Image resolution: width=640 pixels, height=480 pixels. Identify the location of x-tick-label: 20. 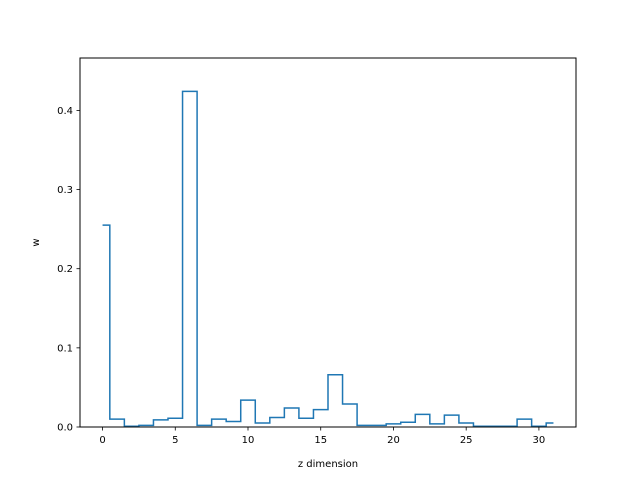
(393, 440).